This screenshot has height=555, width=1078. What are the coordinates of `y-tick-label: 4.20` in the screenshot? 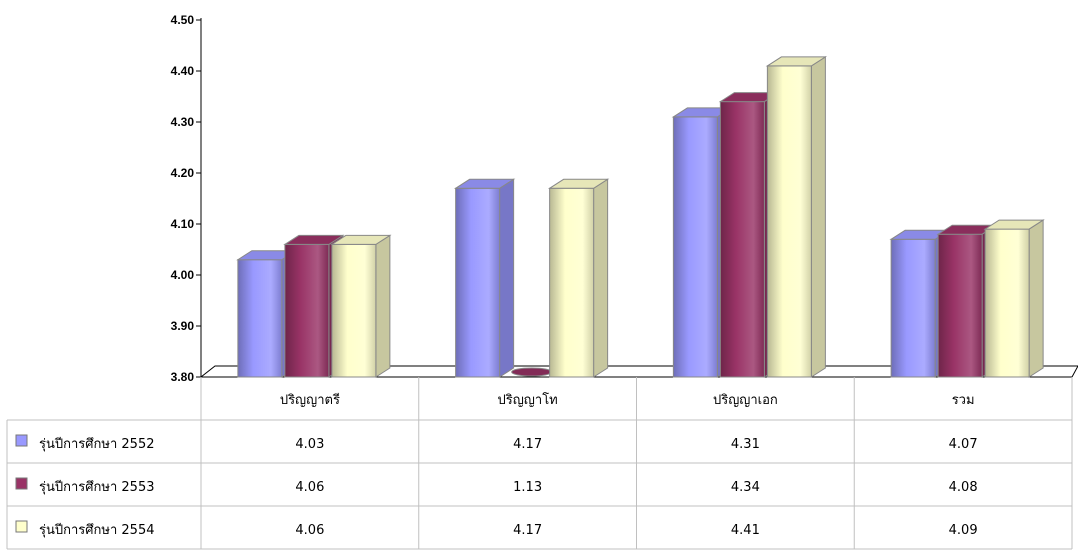 It's located at (183, 173).